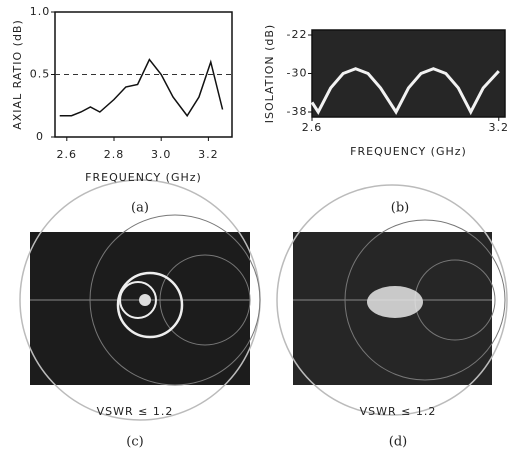  Describe the element at coordinates (40, 74) in the screenshot. I see `y-tick-label: 0.5` at that location.